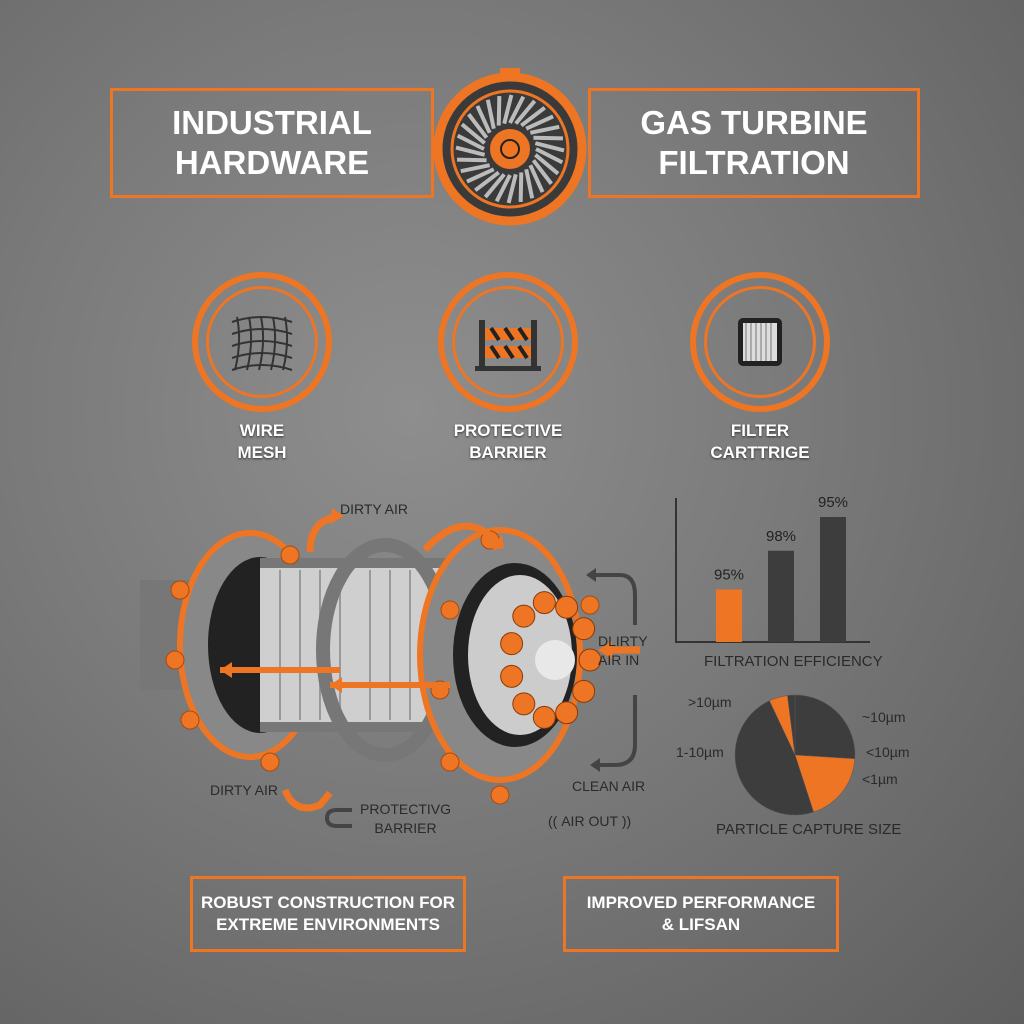 The image size is (1024, 1024). I want to click on header-right-line2: FILTRATION, so click(754, 162).